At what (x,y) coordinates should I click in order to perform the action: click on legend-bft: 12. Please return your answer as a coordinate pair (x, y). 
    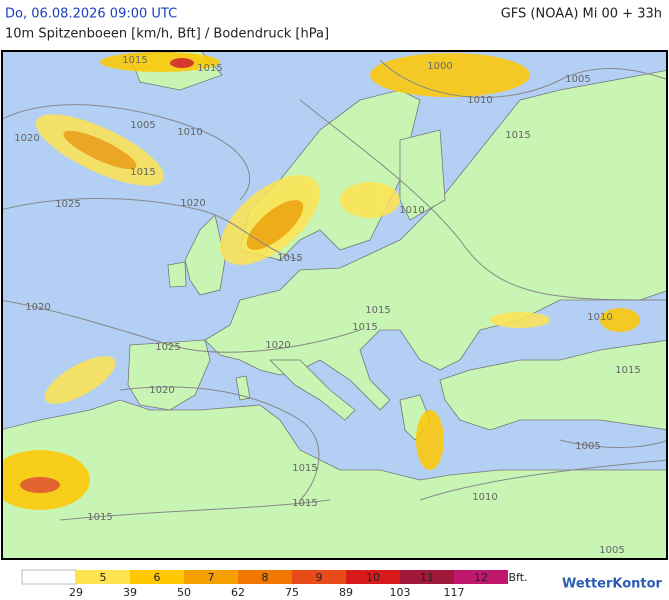
    Looking at the image, I should click on (481, 577).